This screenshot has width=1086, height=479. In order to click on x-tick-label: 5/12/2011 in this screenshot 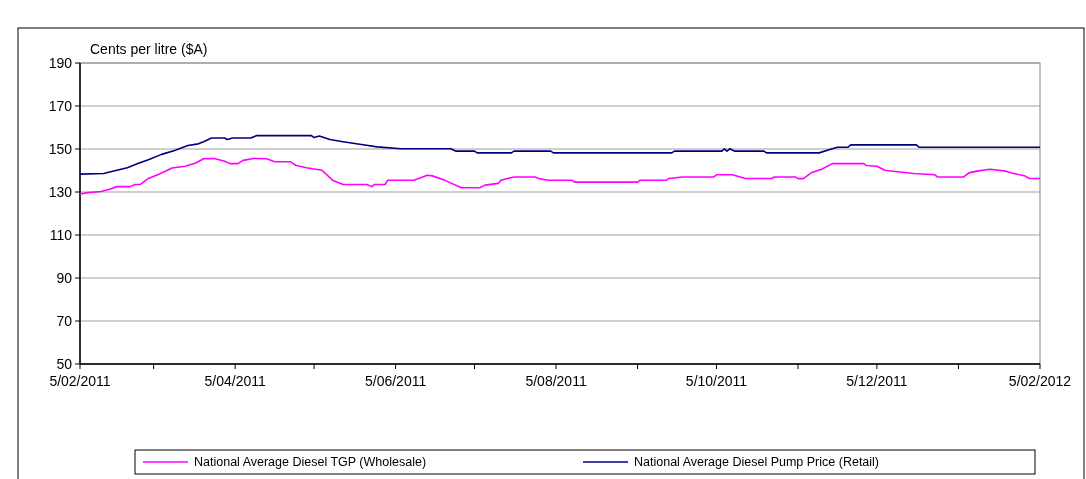, I will do `click(877, 381)`.